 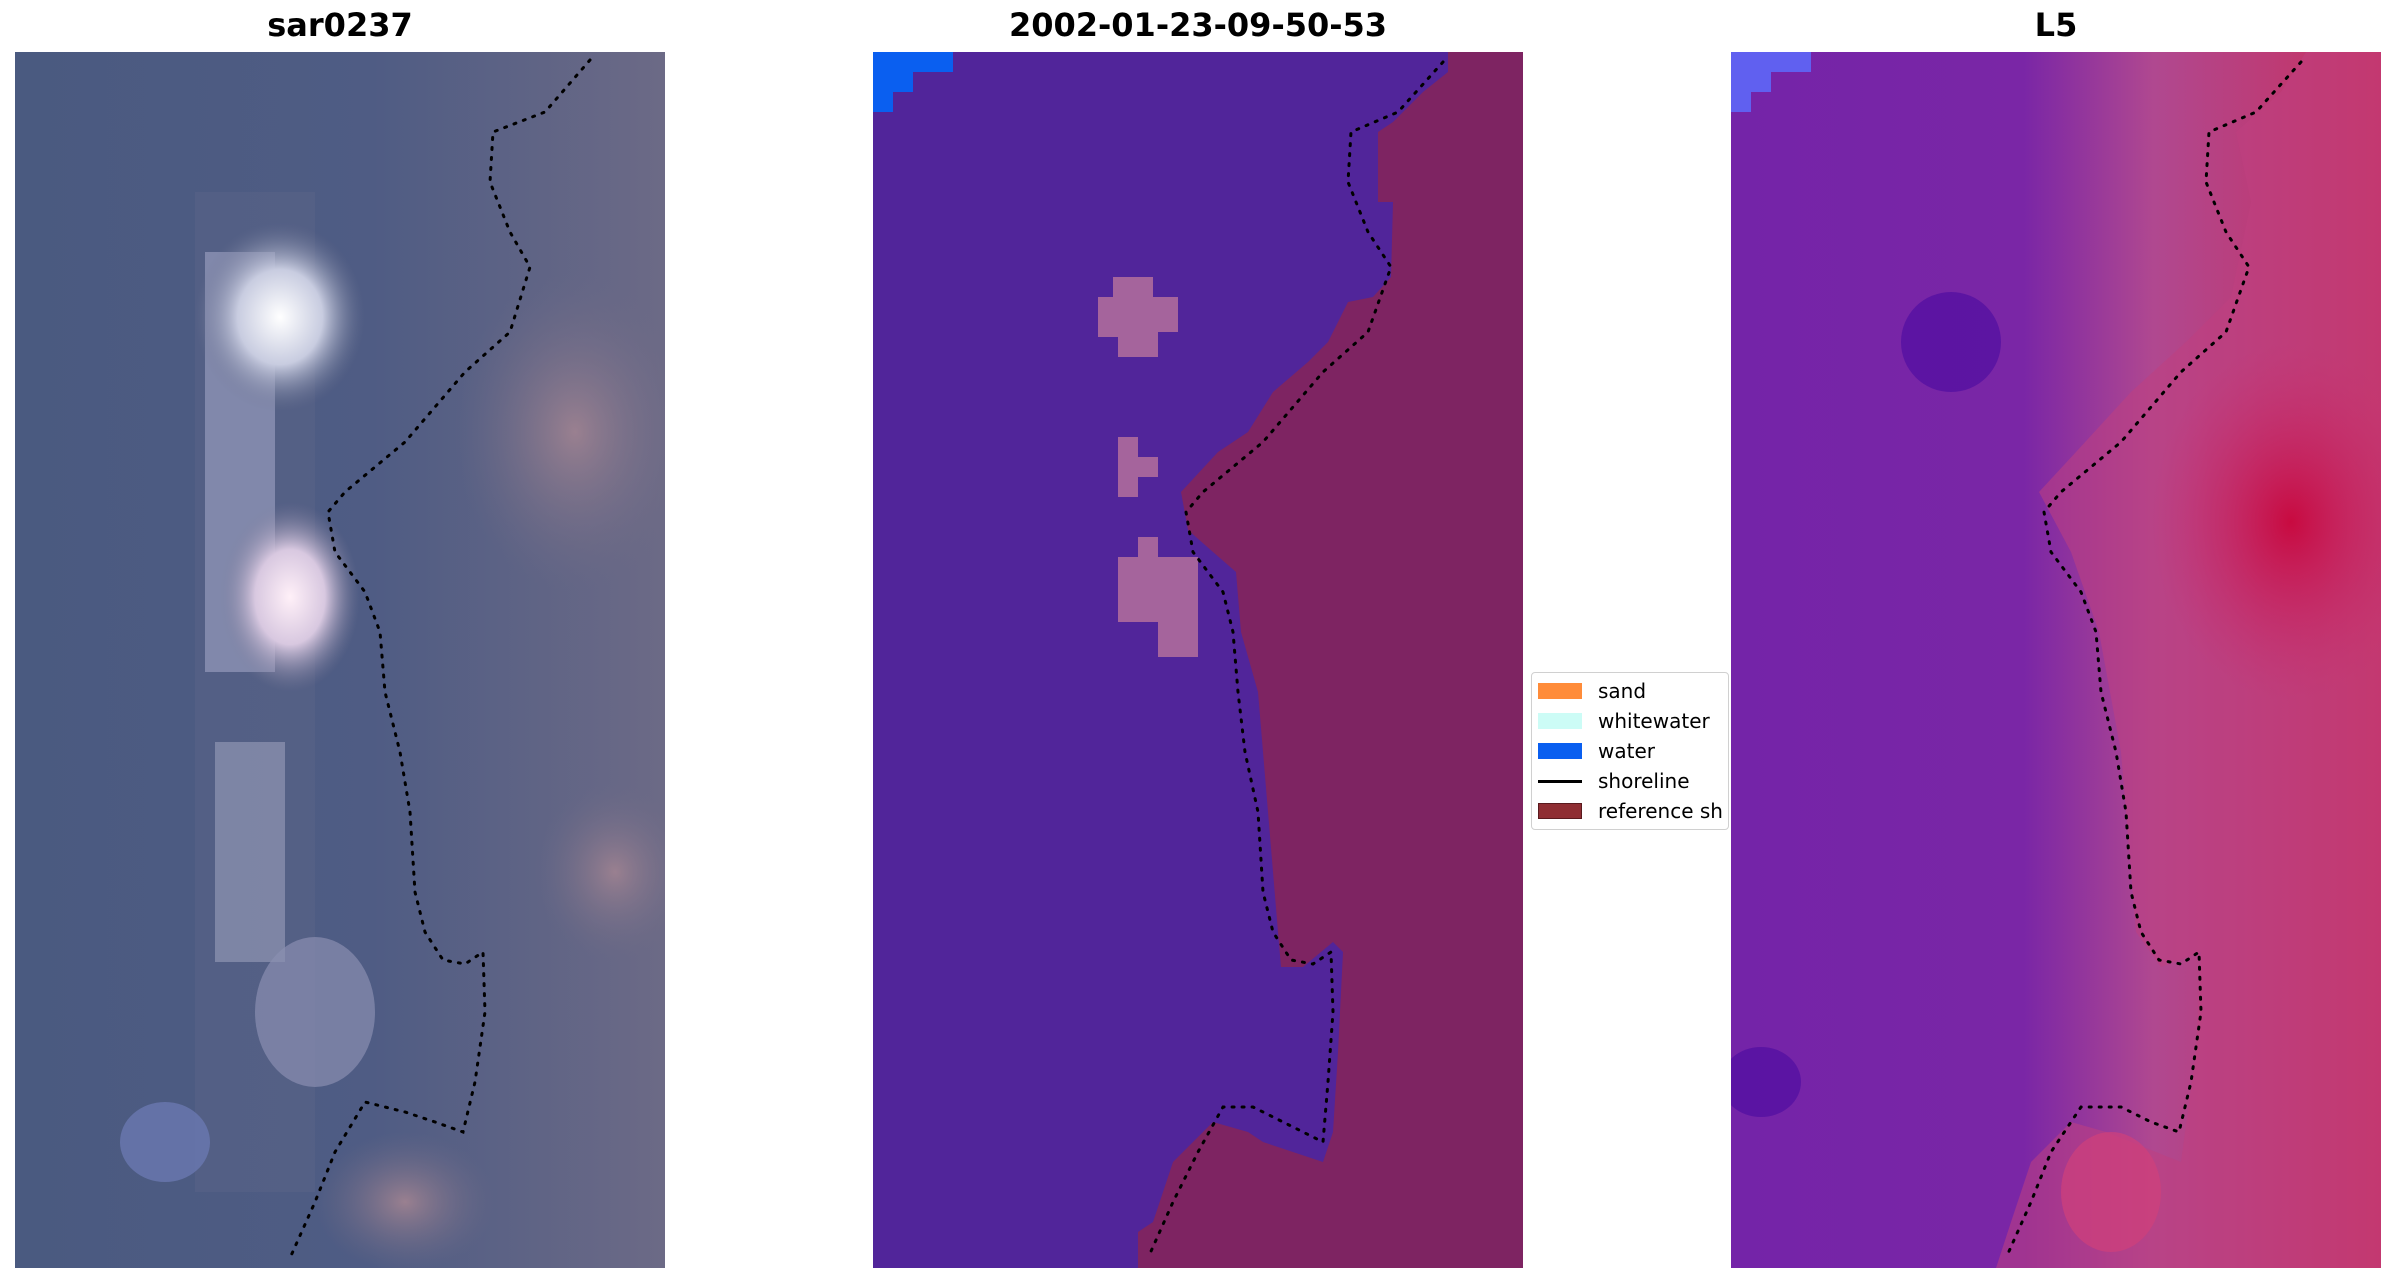 I want to click on legend-item-shoreline: shoreline, so click(x=1614, y=781).